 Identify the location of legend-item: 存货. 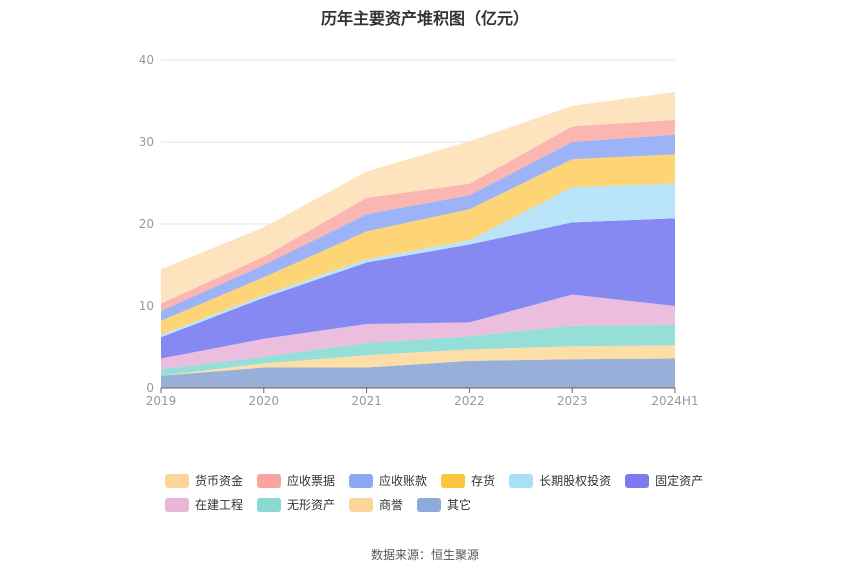
(468, 480).